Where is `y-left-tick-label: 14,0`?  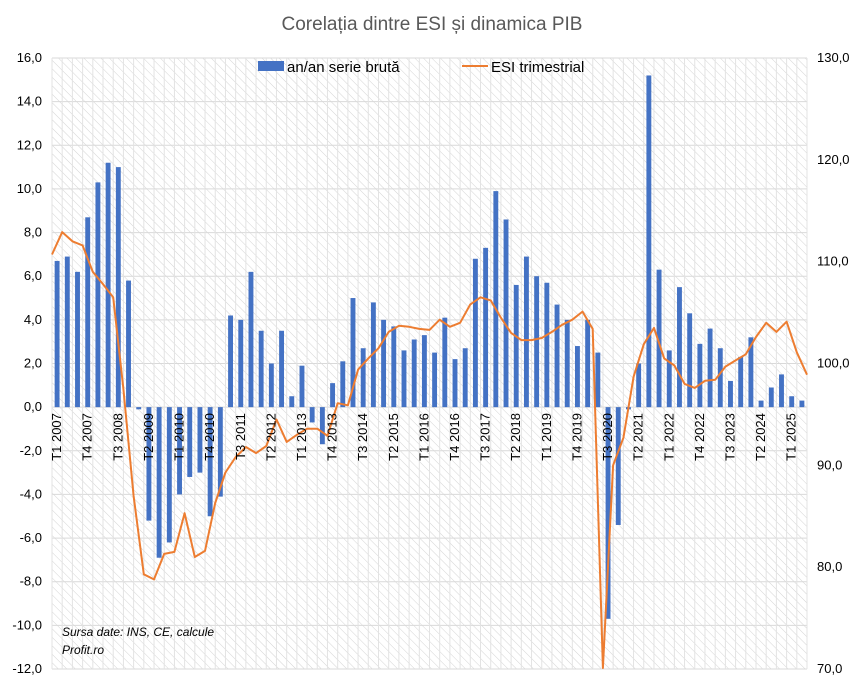 y-left-tick-label: 14,0 is located at coordinates (29, 101).